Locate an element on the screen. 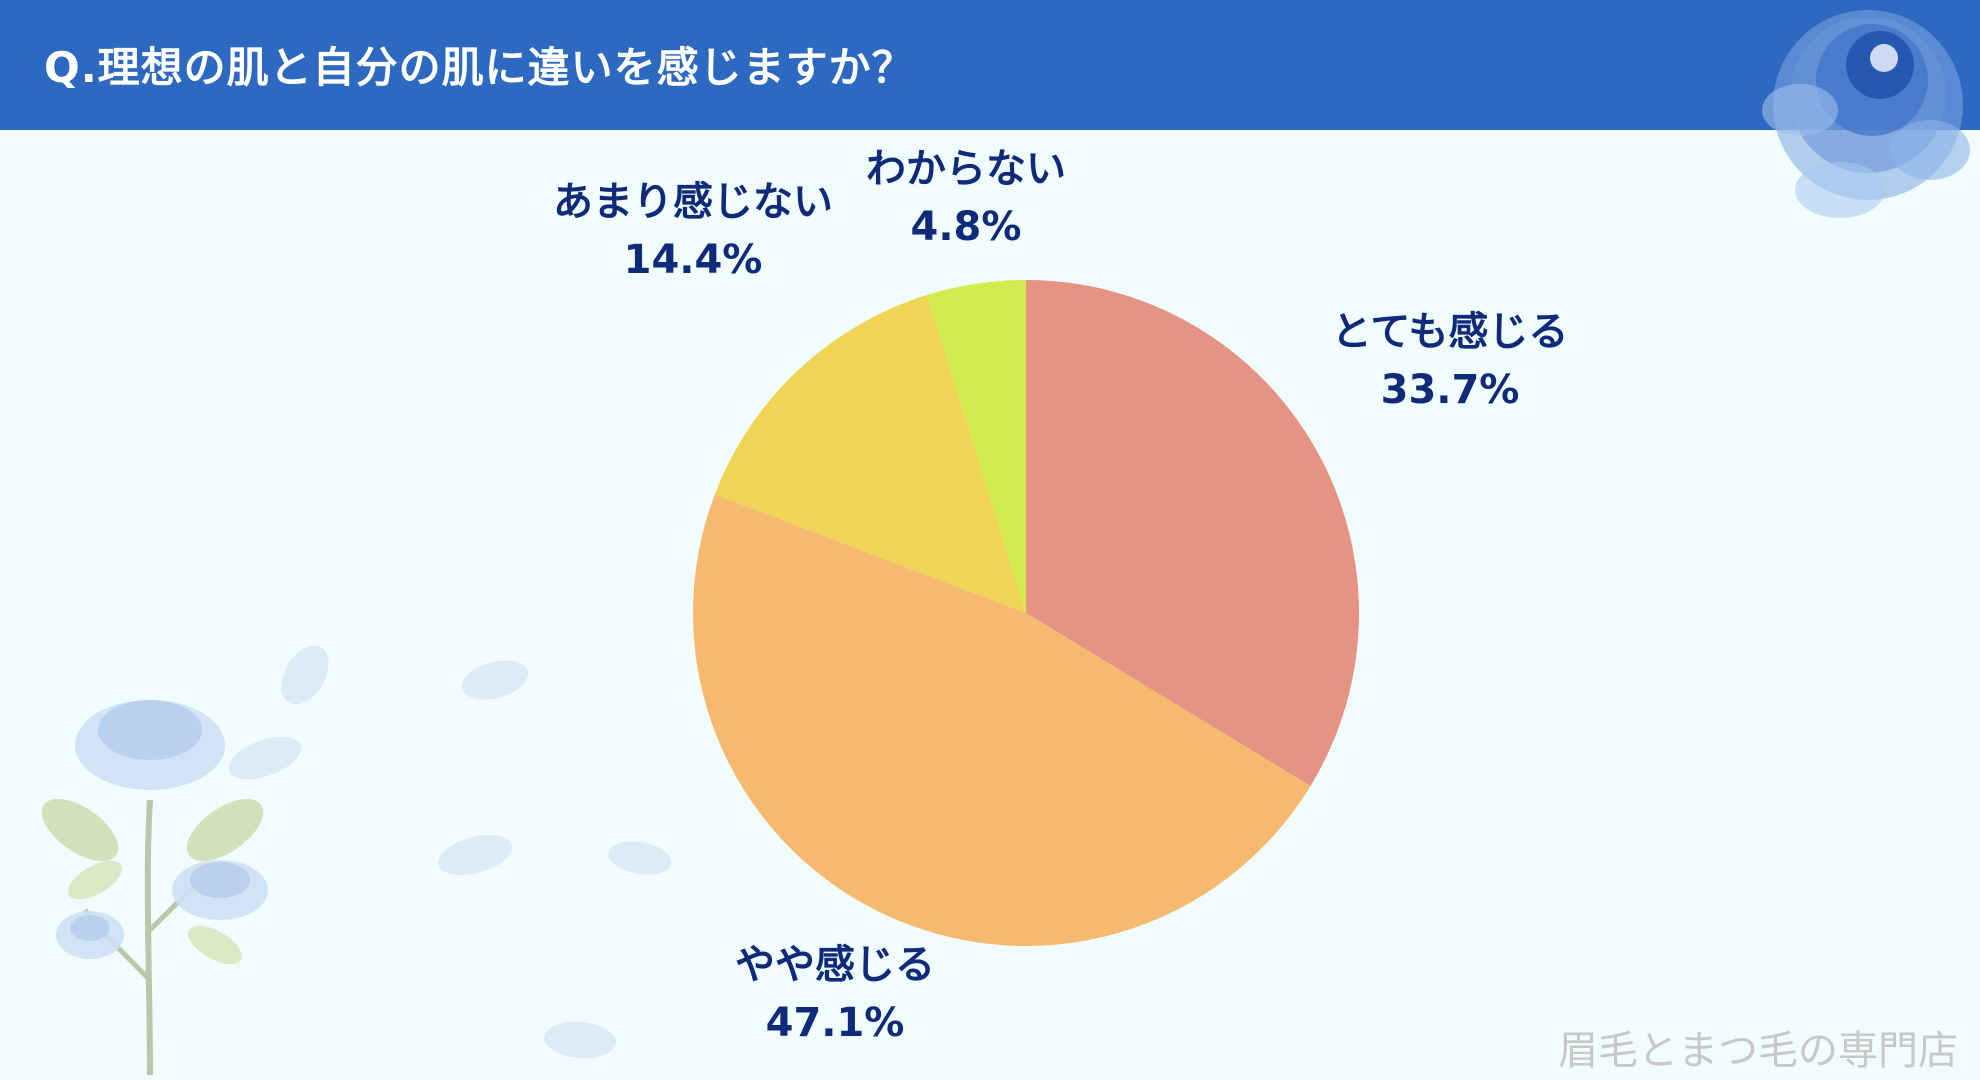 The image size is (1980, 1080). slice-value-label-1: 33.7% is located at coordinates (1450, 390).